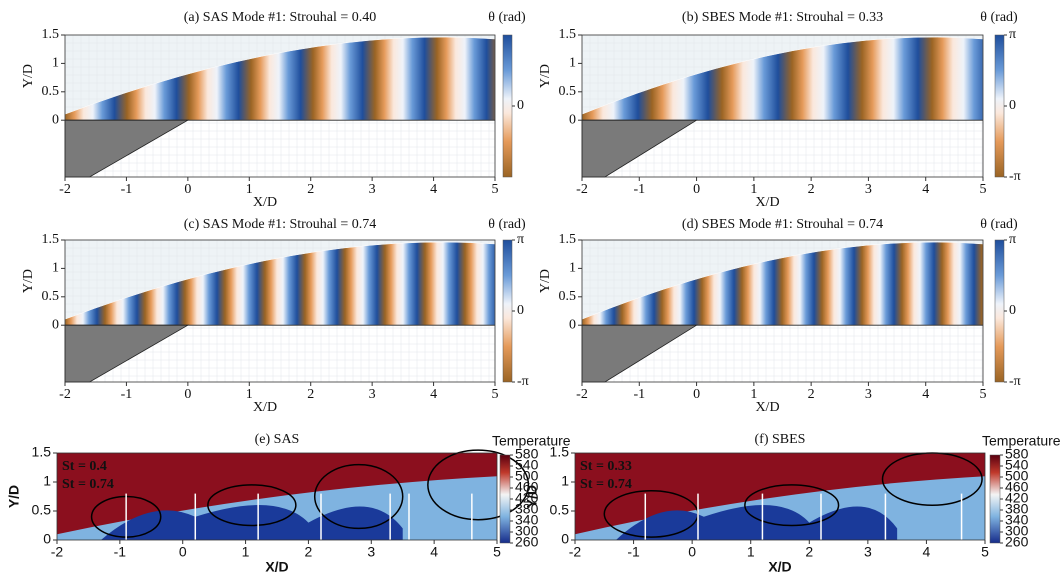  Describe the element at coordinates (606, 466) in the screenshot. I see `annotation: St = 0.33` at that location.